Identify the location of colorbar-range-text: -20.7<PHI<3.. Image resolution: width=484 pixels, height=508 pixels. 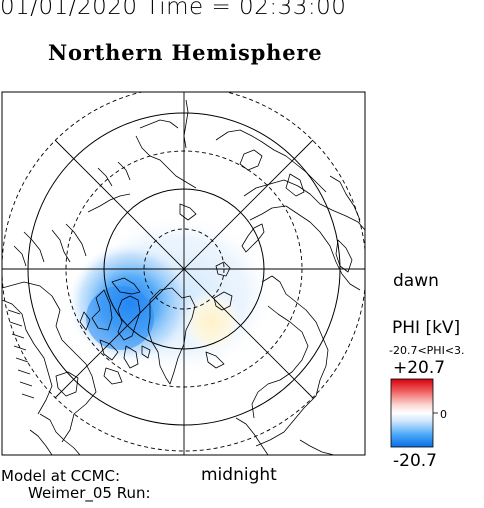
(427, 350).